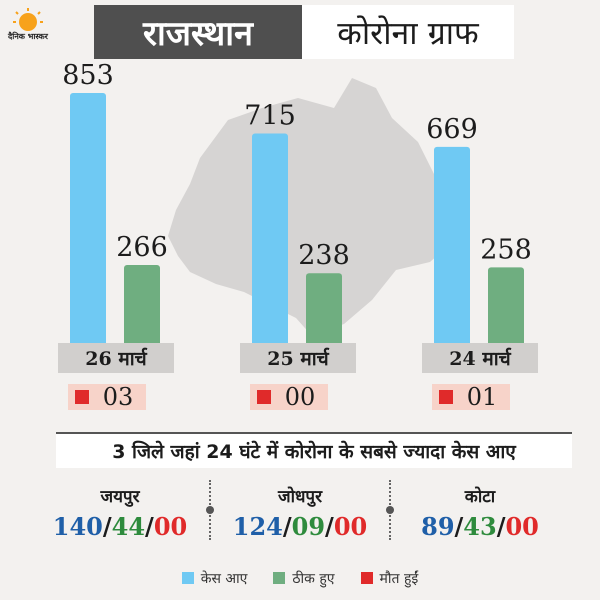 The width and height of the screenshot is (600, 600). What do you see at coordinates (270, 115) in the screenshot?
I see `bar-cases-value-label: 715` at bounding box center [270, 115].